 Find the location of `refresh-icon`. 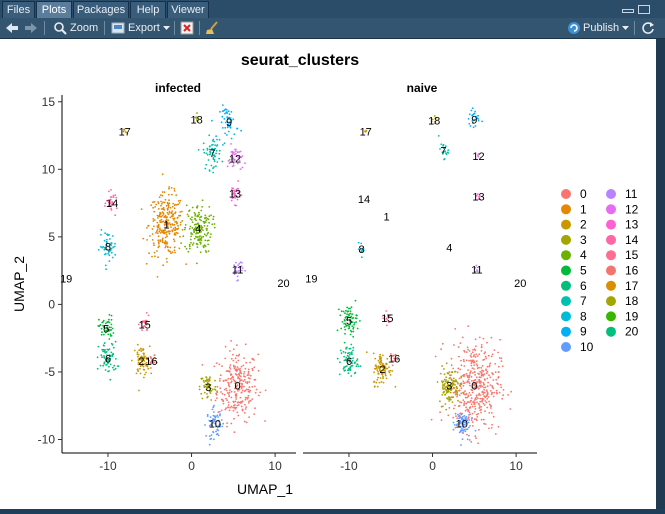

refresh-icon is located at coordinates (648, 28).